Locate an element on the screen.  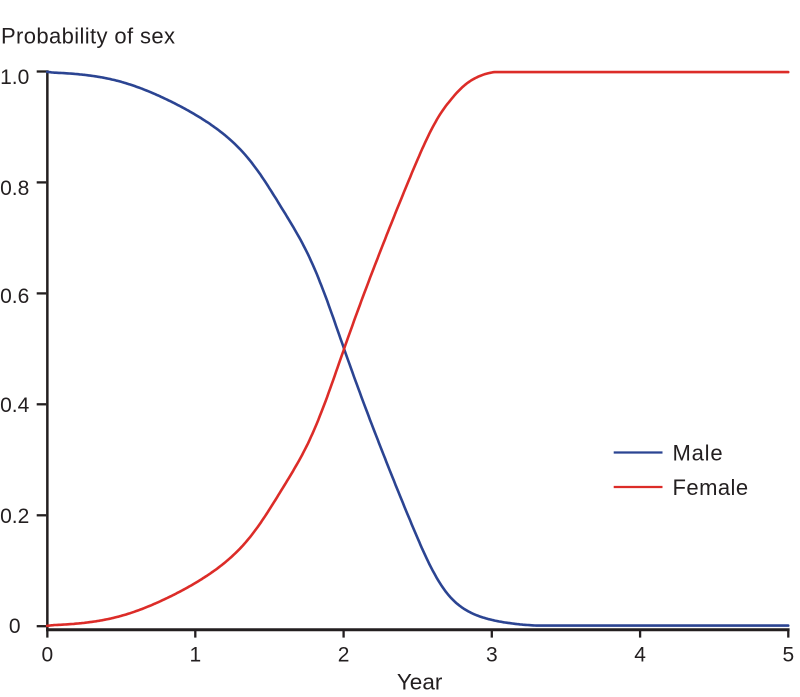
svg-text: 0.4 is located at coordinates (15, 405).